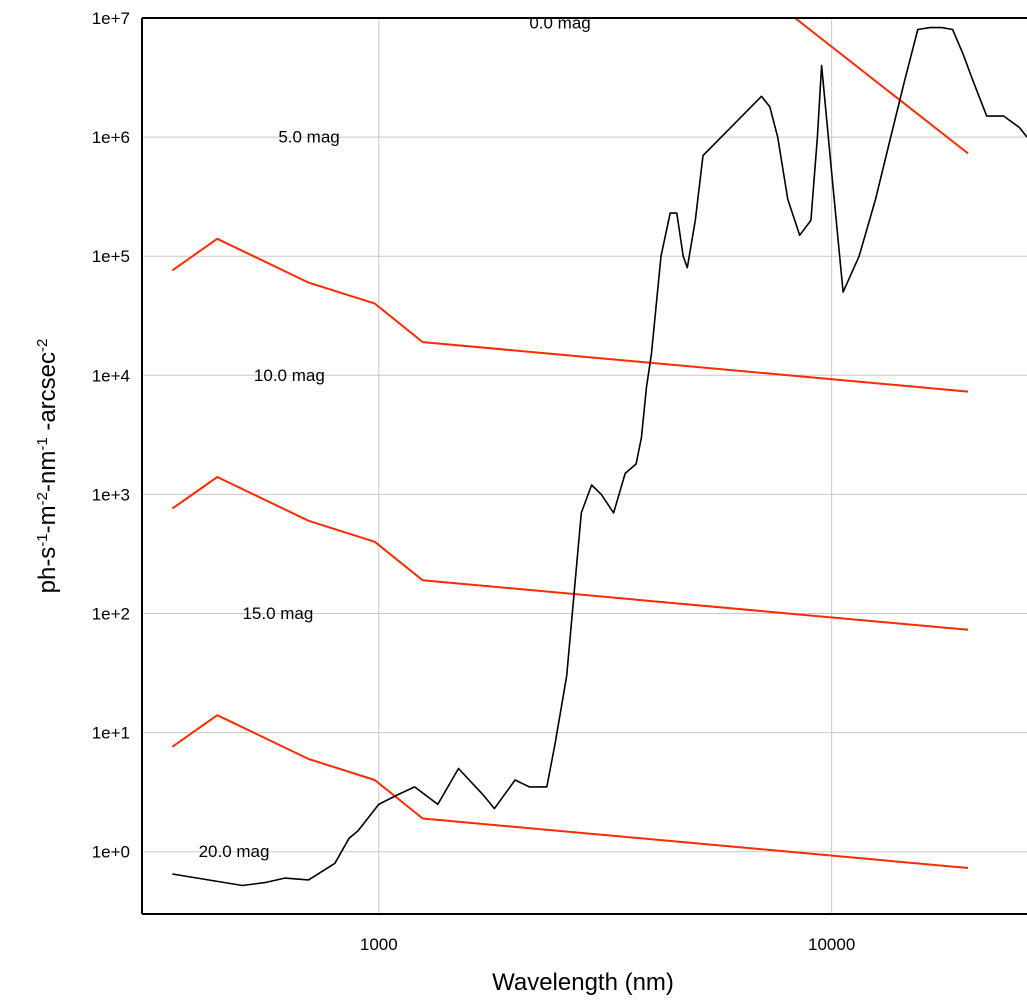 The height and width of the screenshot is (1008, 1027). What do you see at coordinates (48, 466) in the screenshot?
I see `y-axis-title: ph-s-1-m-2-nm-1 -arcsec-2` at bounding box center [48, 466].